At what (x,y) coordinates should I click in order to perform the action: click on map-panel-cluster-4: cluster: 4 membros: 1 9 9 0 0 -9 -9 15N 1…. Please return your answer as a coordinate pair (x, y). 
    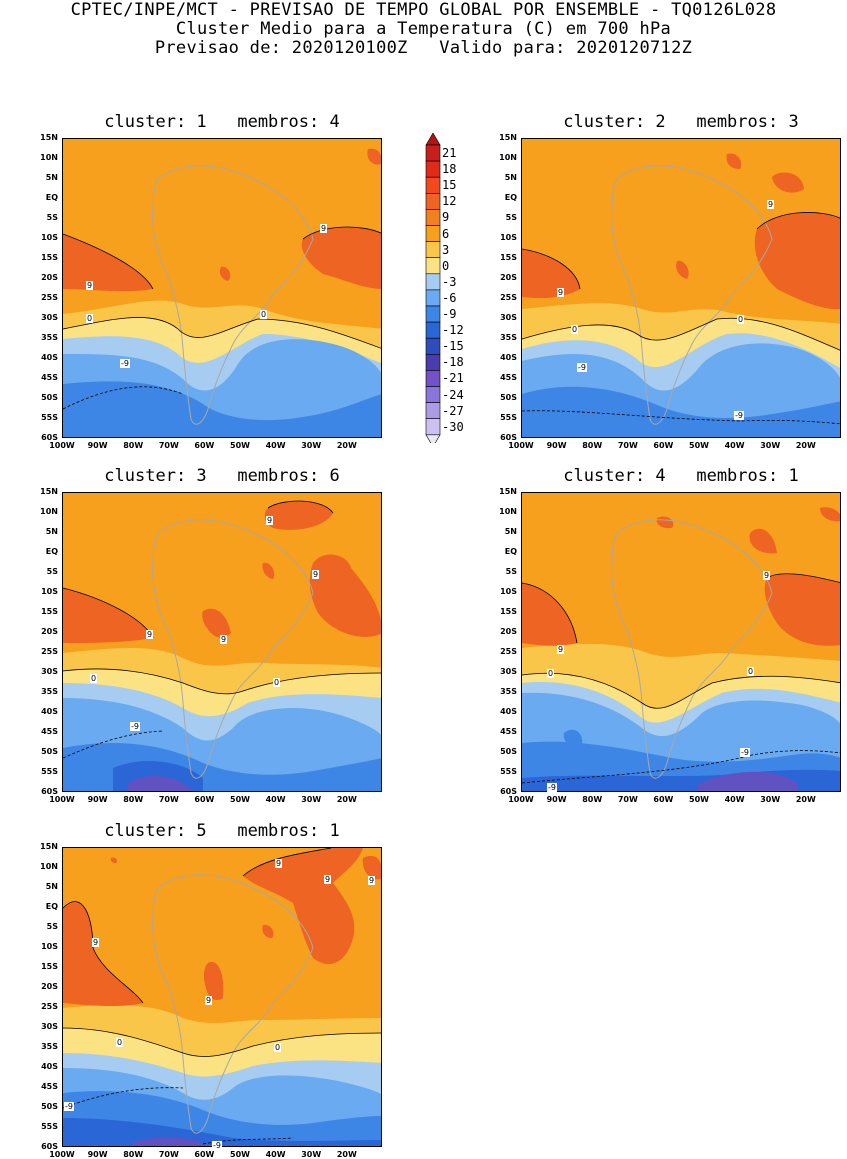
    Looking at the image, I should click on (673, 635).